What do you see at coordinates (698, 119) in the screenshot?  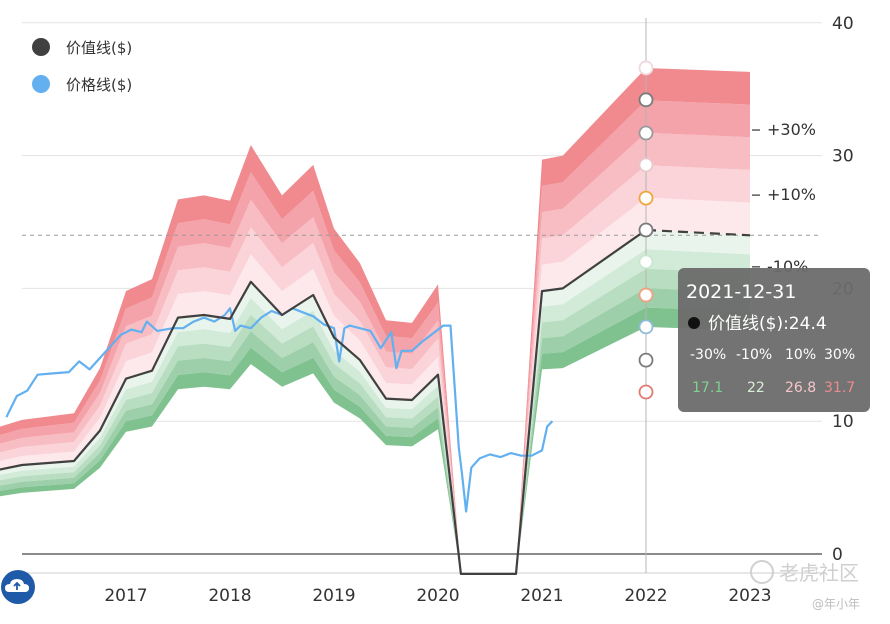 I see `upper-band-4-projection` at bounding box center [698, 119].